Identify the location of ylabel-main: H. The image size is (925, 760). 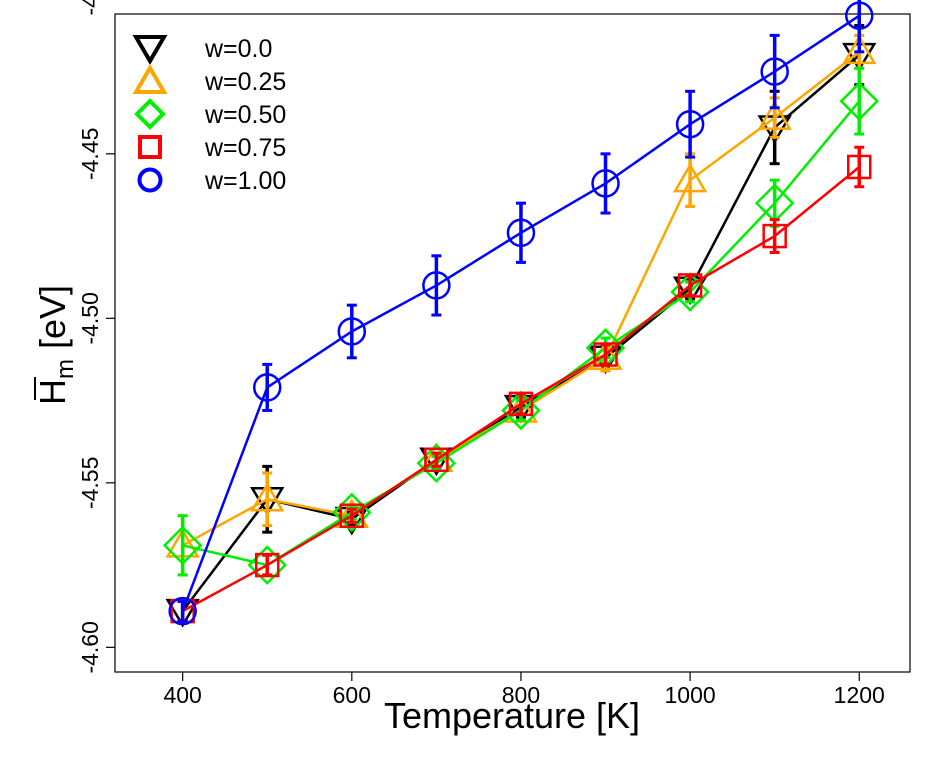
(52, 392).